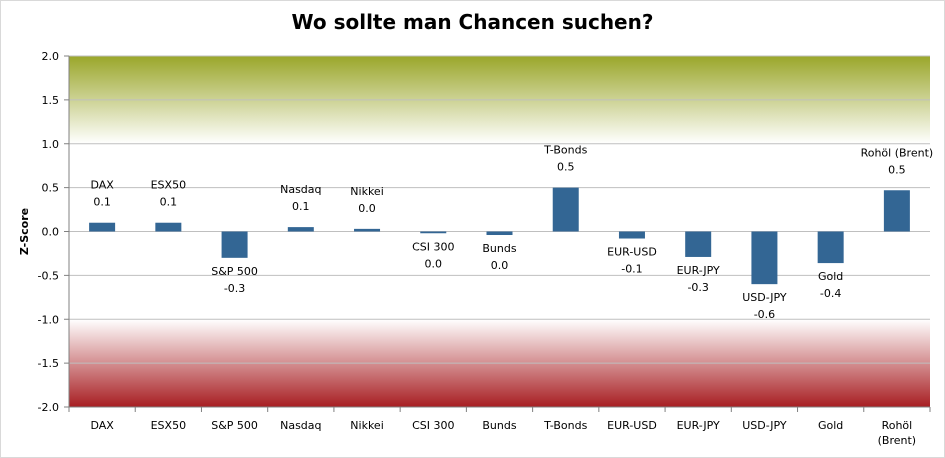 The image size is (945, 458). I want to click on y-tick-label: -1.0, so click(48, 319).